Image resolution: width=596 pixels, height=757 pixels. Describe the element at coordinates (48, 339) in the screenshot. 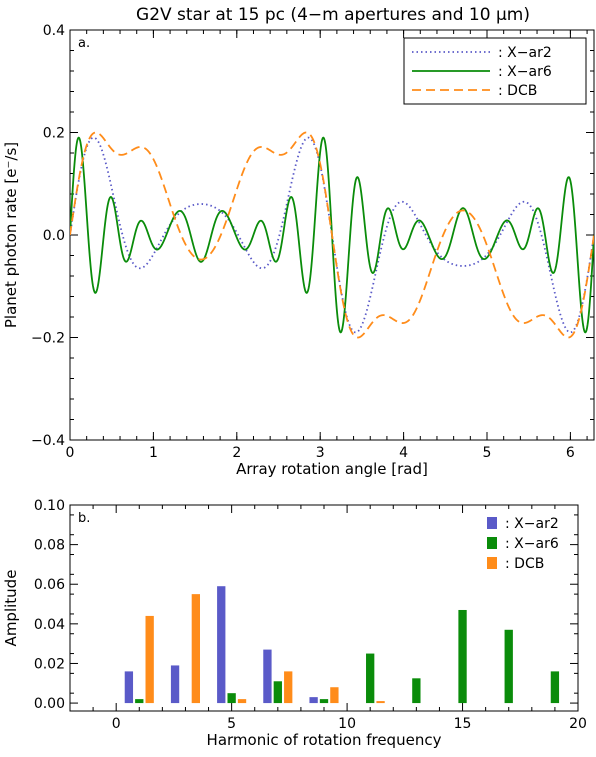

I see `y-tick-label: −0.2` at that location.